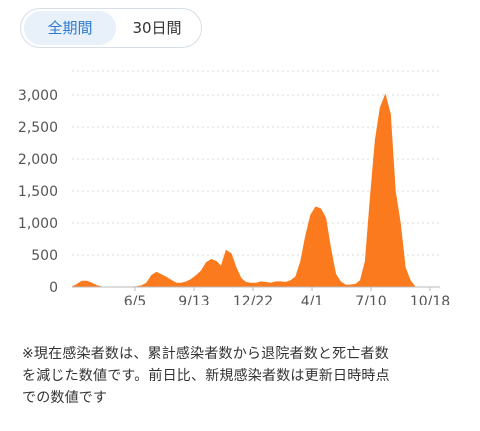  I want to click on y-tick-label: 2,000, so click(38, 160).